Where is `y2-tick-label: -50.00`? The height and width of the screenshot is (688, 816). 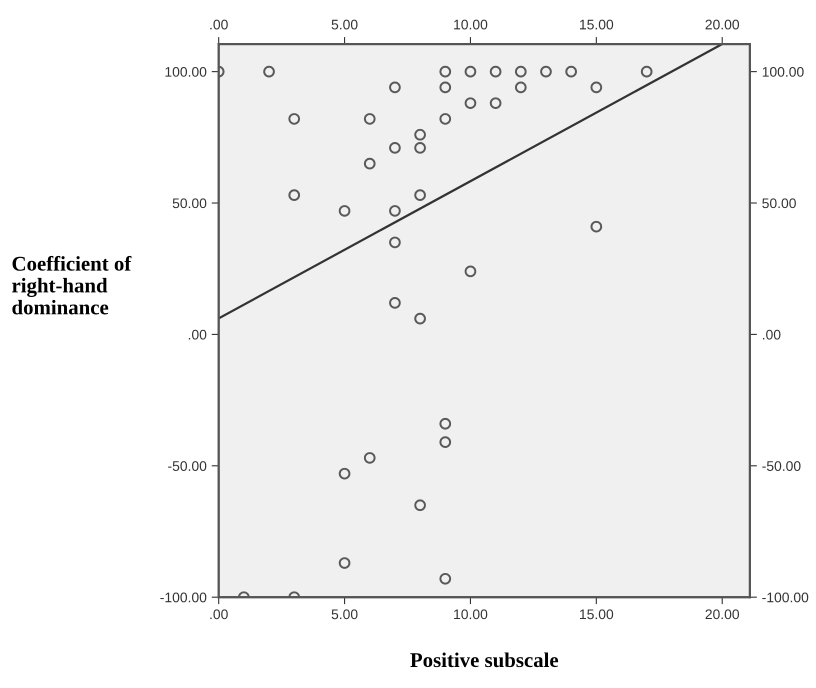 y2-tick-label: -50.00 is located at coordinates (781, 466).